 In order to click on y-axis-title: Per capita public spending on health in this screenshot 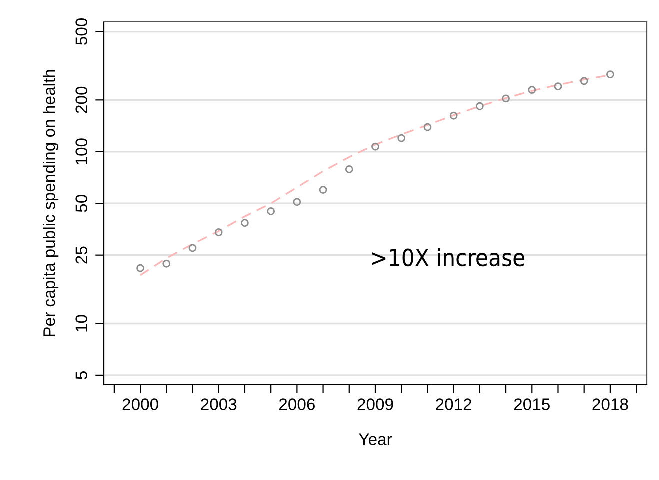, I will do `click(51, 203)`.